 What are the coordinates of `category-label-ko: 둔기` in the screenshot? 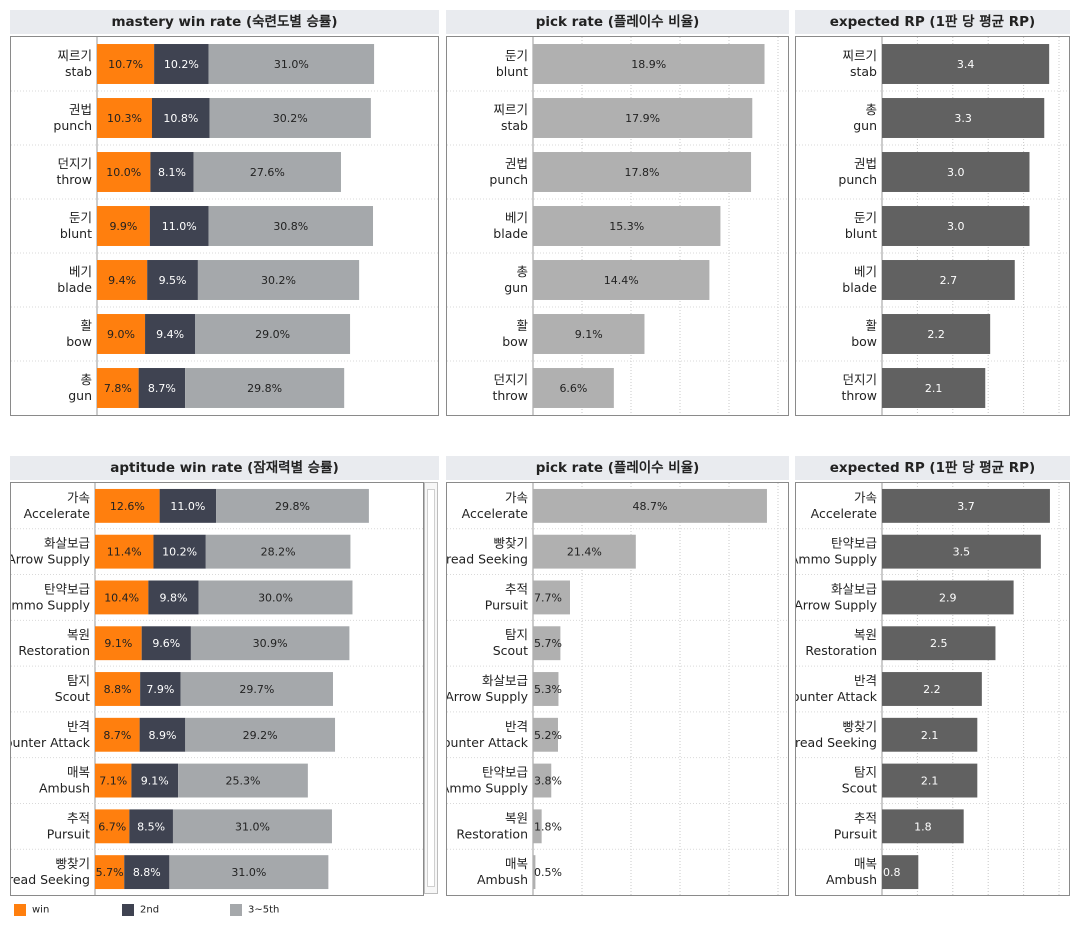 It's located at (80, 217).